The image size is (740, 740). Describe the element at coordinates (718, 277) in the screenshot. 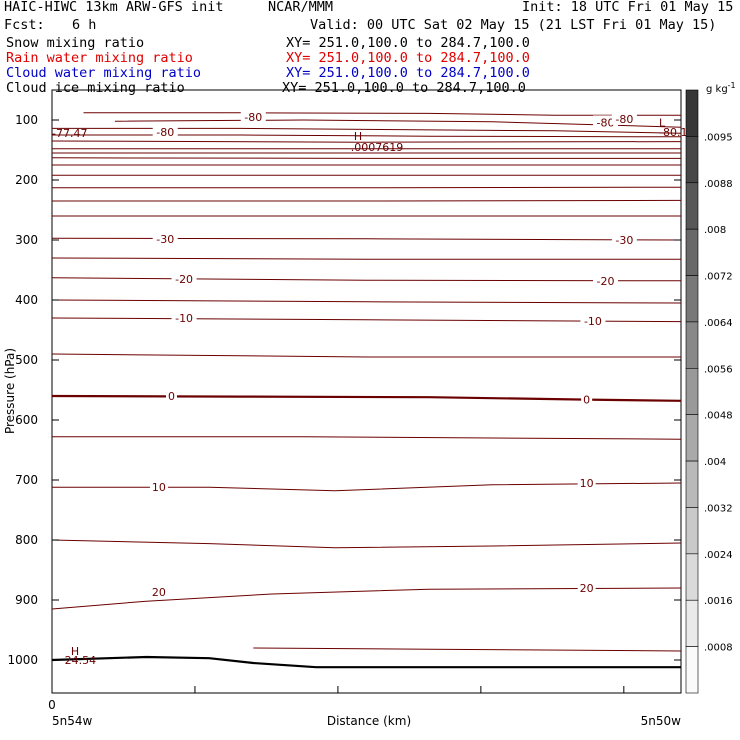

I see `colorbar-label: .0072` at that location.